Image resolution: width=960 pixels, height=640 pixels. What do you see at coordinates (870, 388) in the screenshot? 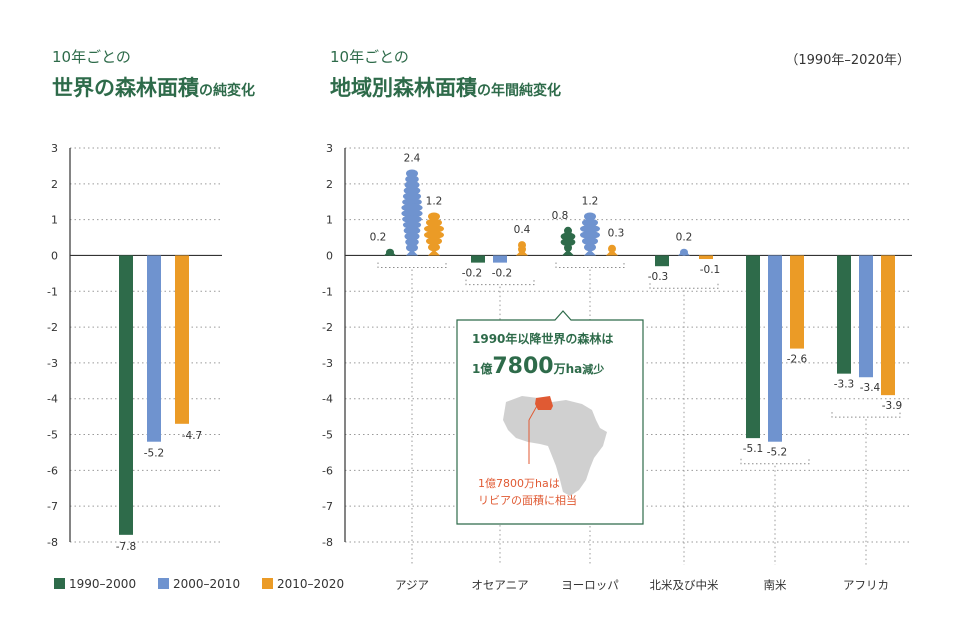
I see `right-data-label: -3.4` at bounding box center [870, 388].